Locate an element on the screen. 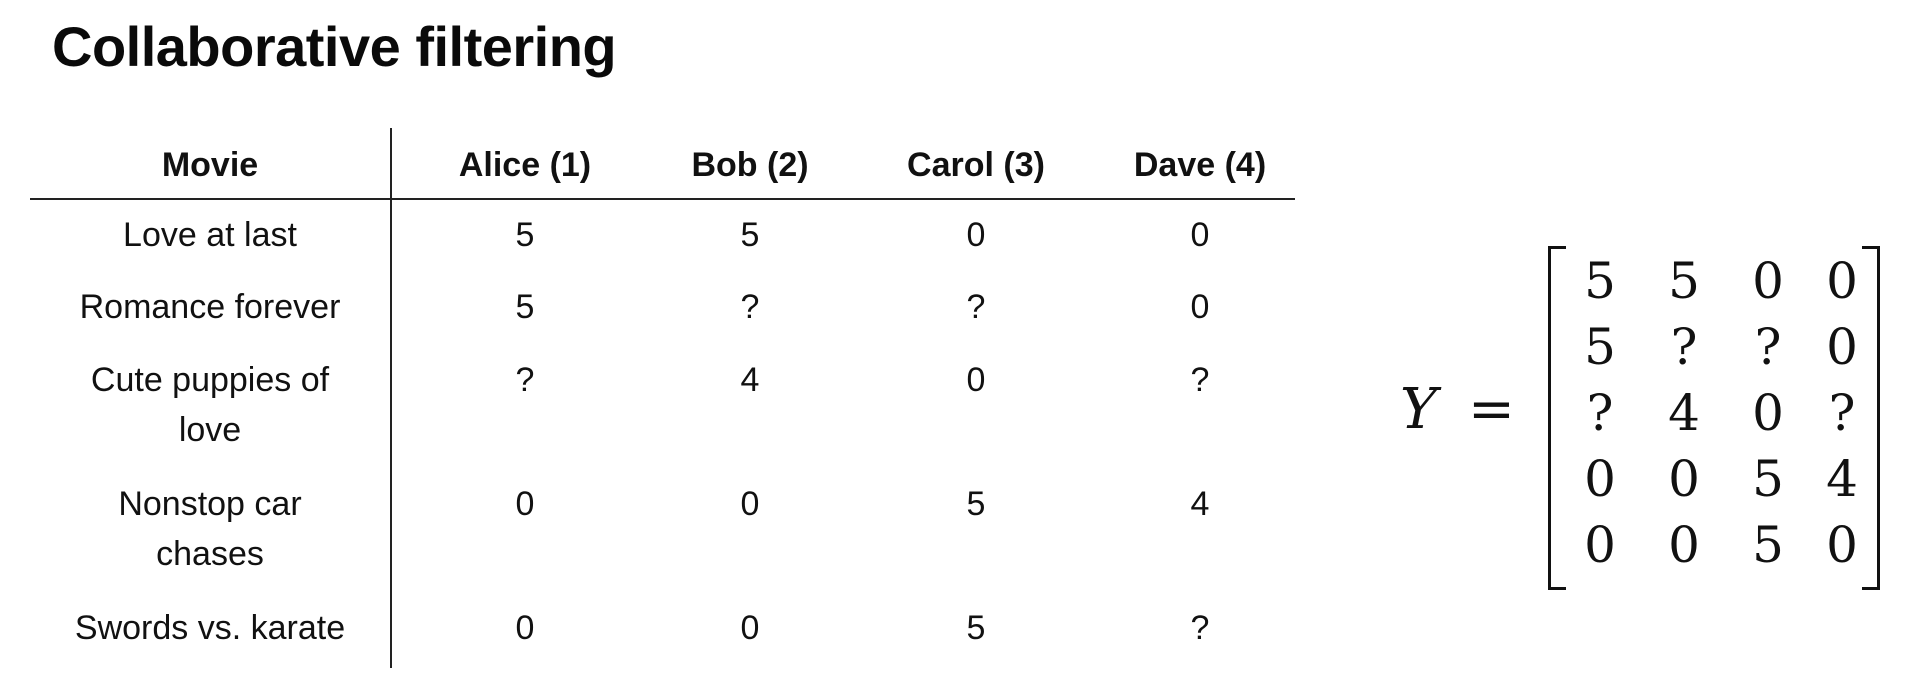  movie-column-divider is located at coordinates (391, 398).